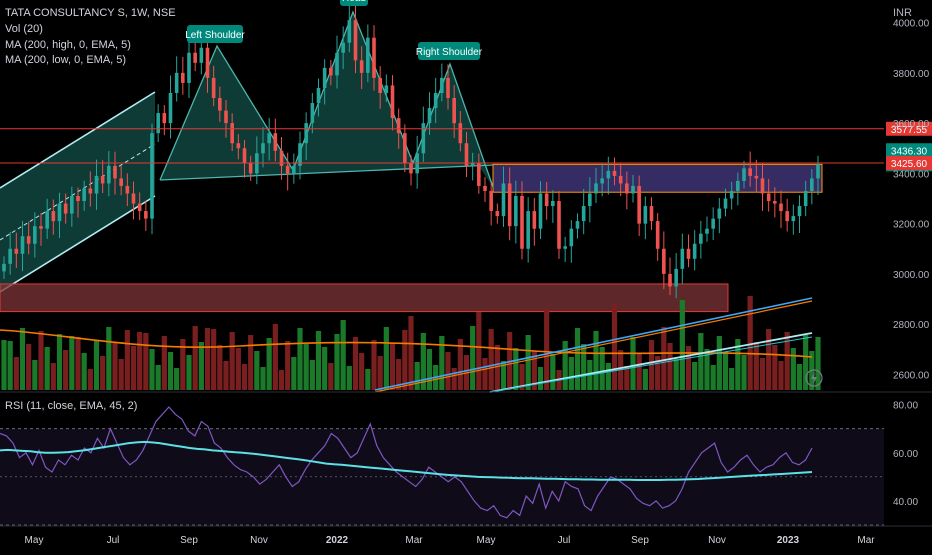 The image size is (932, 555). What do you see at coordinates (24, 29) in the screenshot?
I see `indicator-volume-label: Vol (20)` at bounding box center [24, 29].